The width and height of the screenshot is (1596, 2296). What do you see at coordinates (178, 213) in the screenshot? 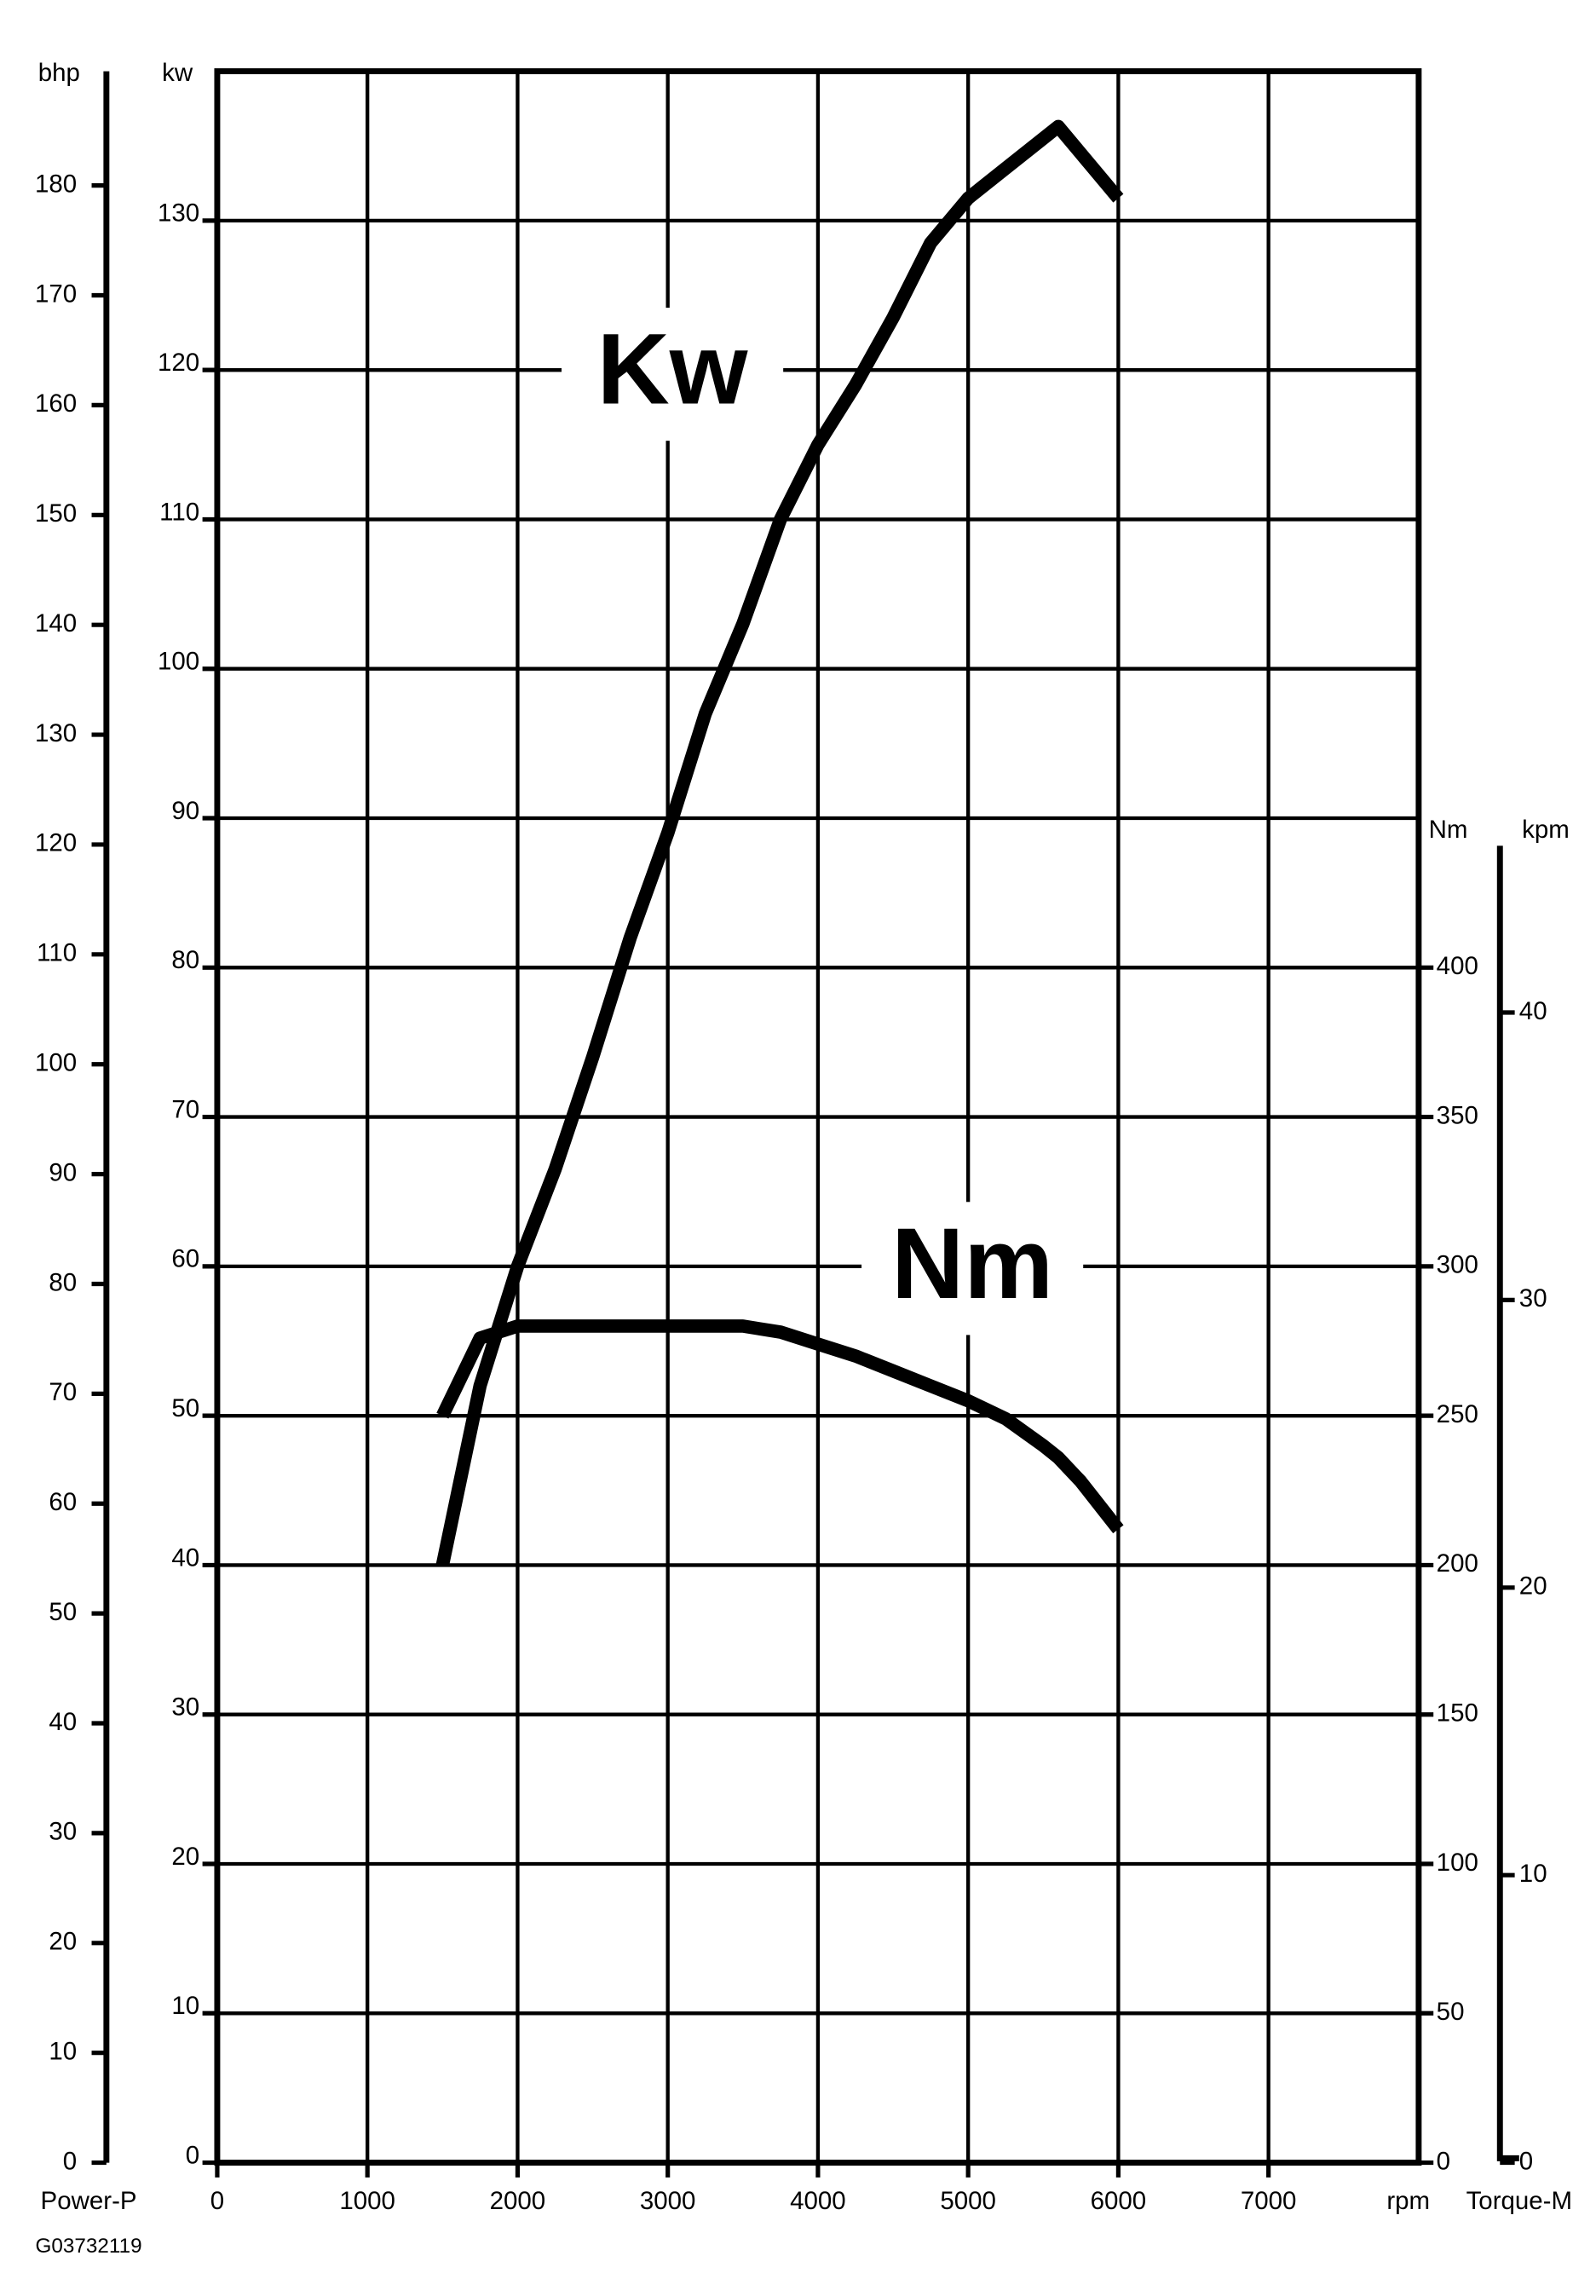
I see `y-tick-label: 130` at bounding box center [178, 213].